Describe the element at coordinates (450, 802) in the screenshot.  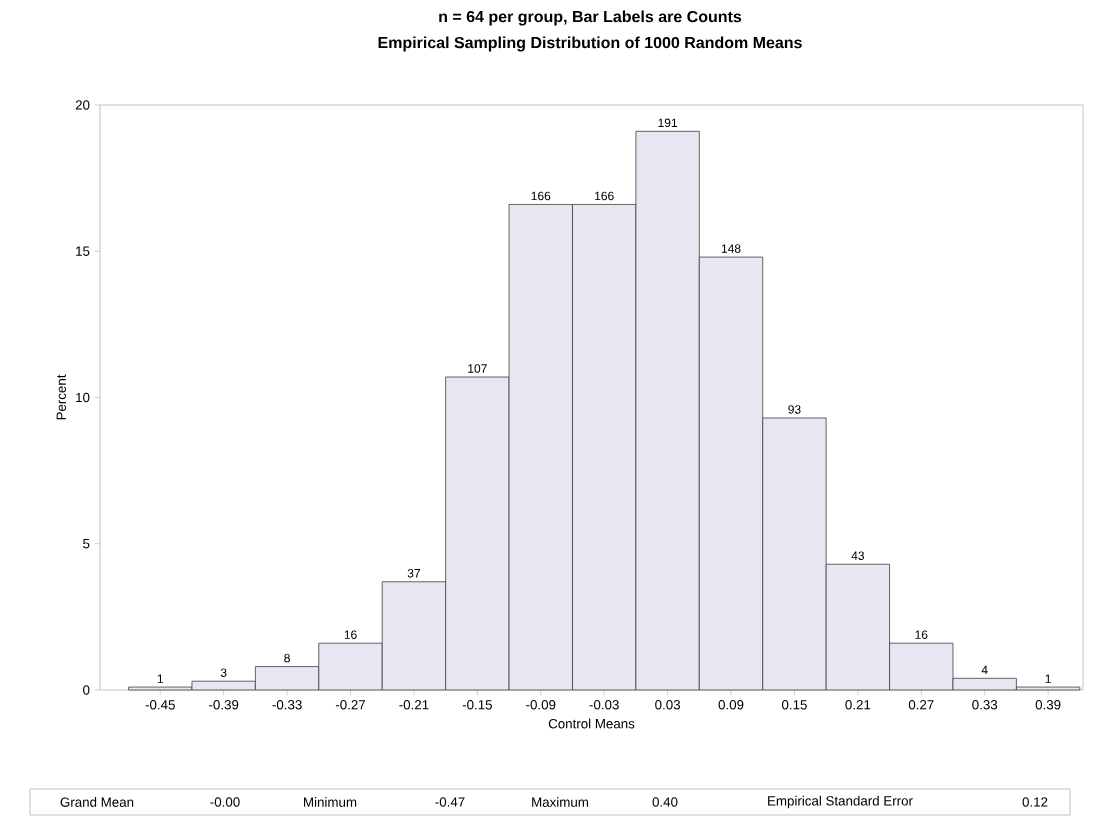
I see `text: -0.47` at that location.